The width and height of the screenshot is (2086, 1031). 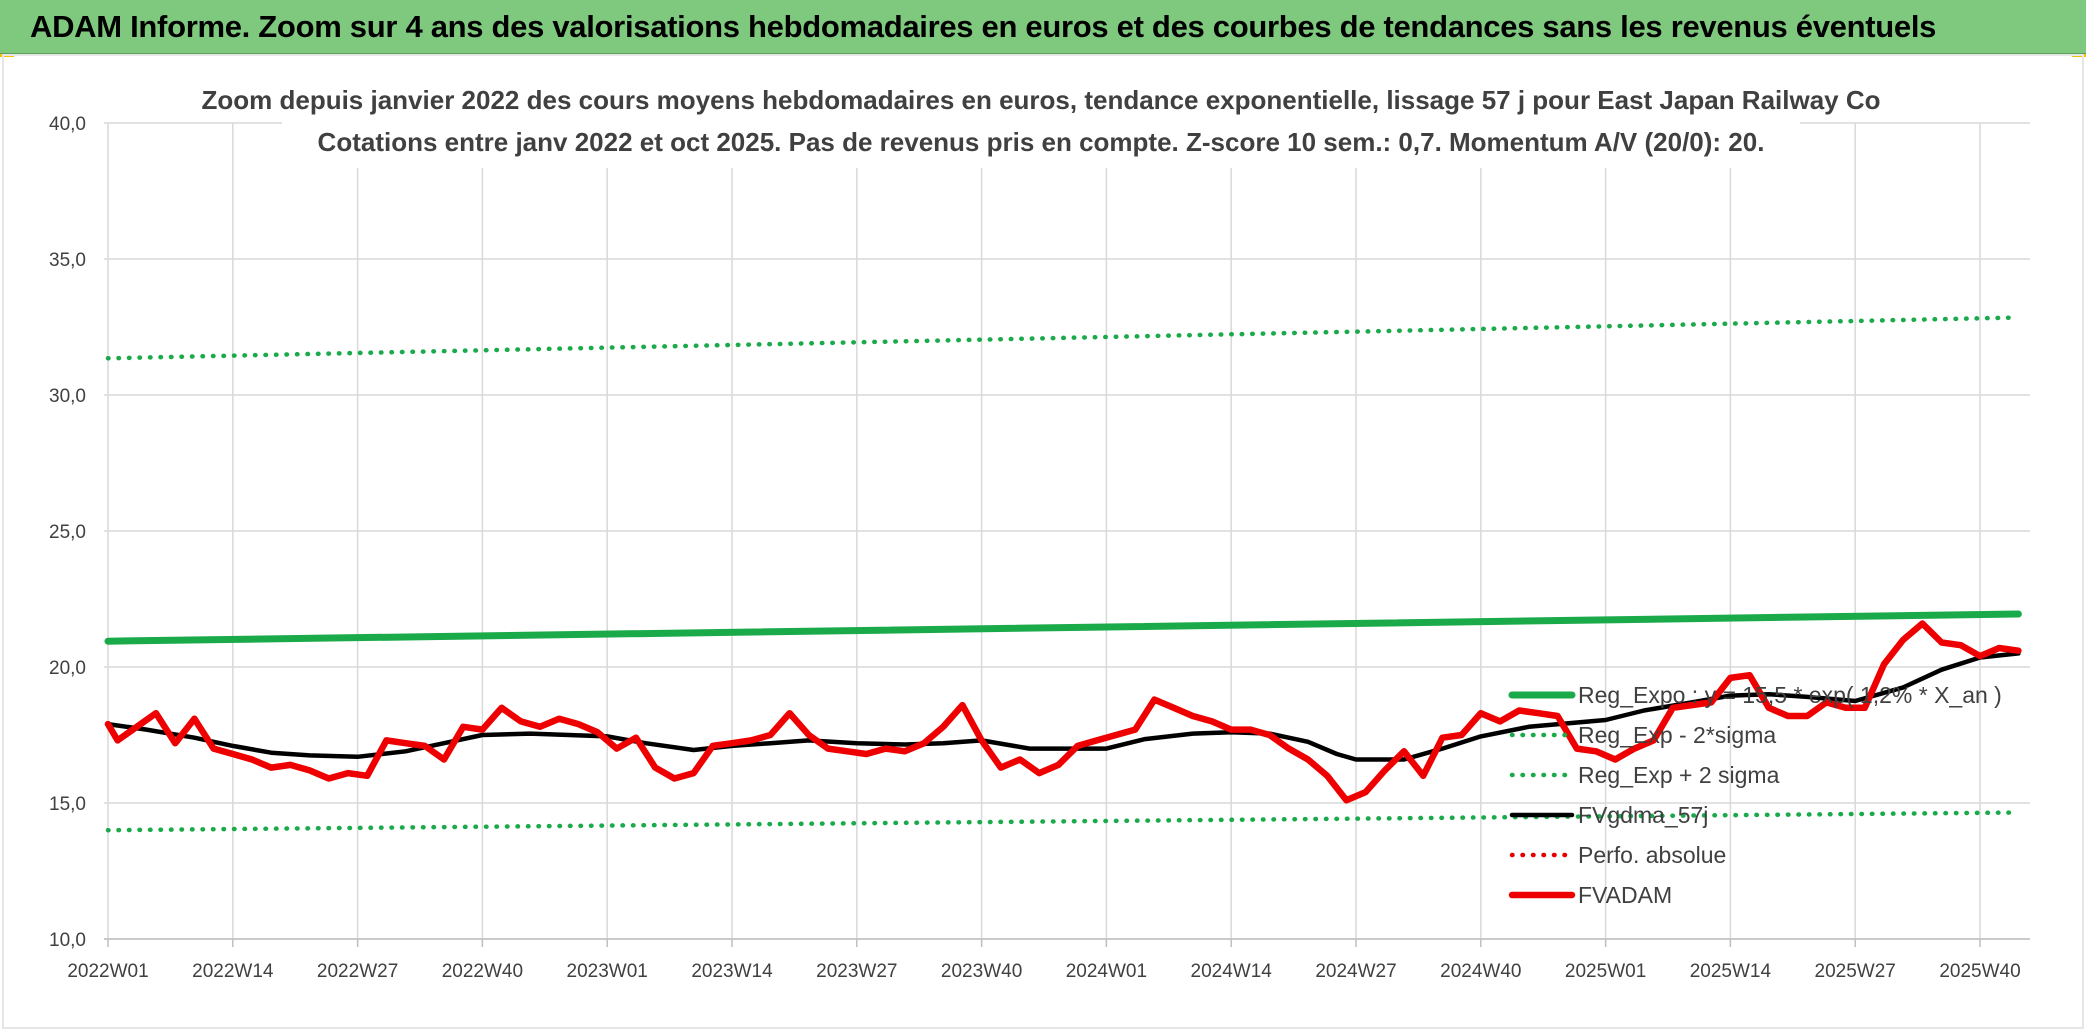 I want to click on x-tick-label: 2022W01, so click(x=107, y=971).